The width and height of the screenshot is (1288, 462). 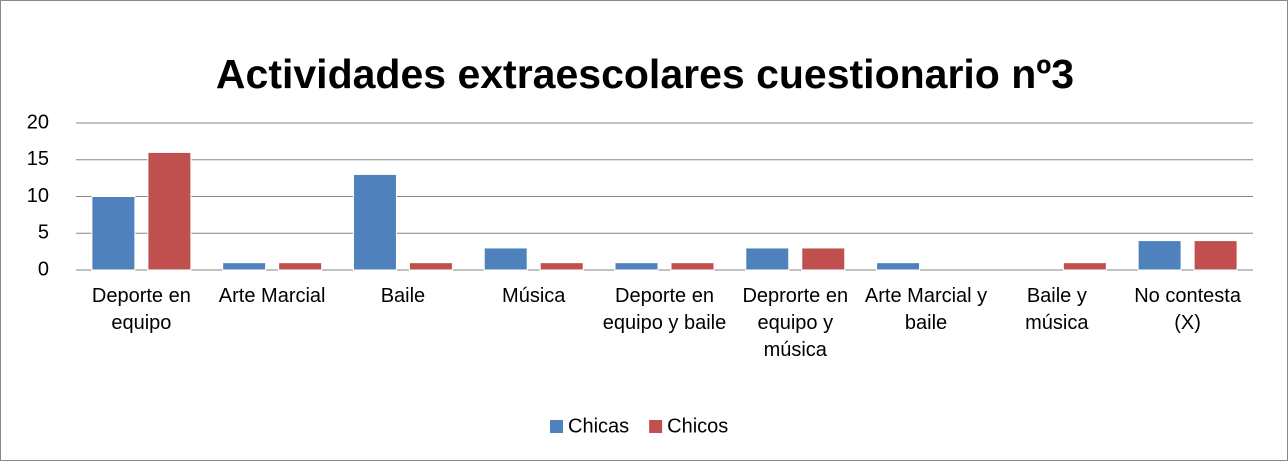 I want to click on y-tick-label: 10, so click(x=38, y=196).